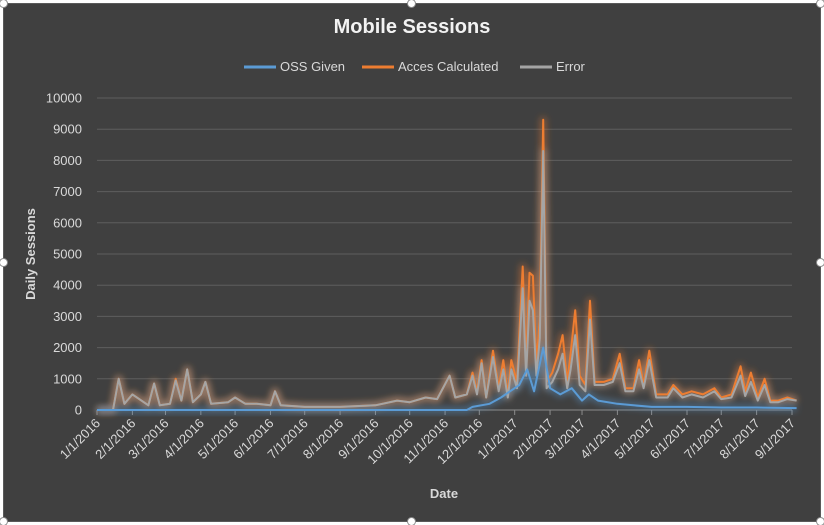 This screenshot has width=824, height=525. What do you see at coordinates (67, 191) in the screenshot?
I see `y-tick-label-7000: 7000` at bounding box center [67, 191].